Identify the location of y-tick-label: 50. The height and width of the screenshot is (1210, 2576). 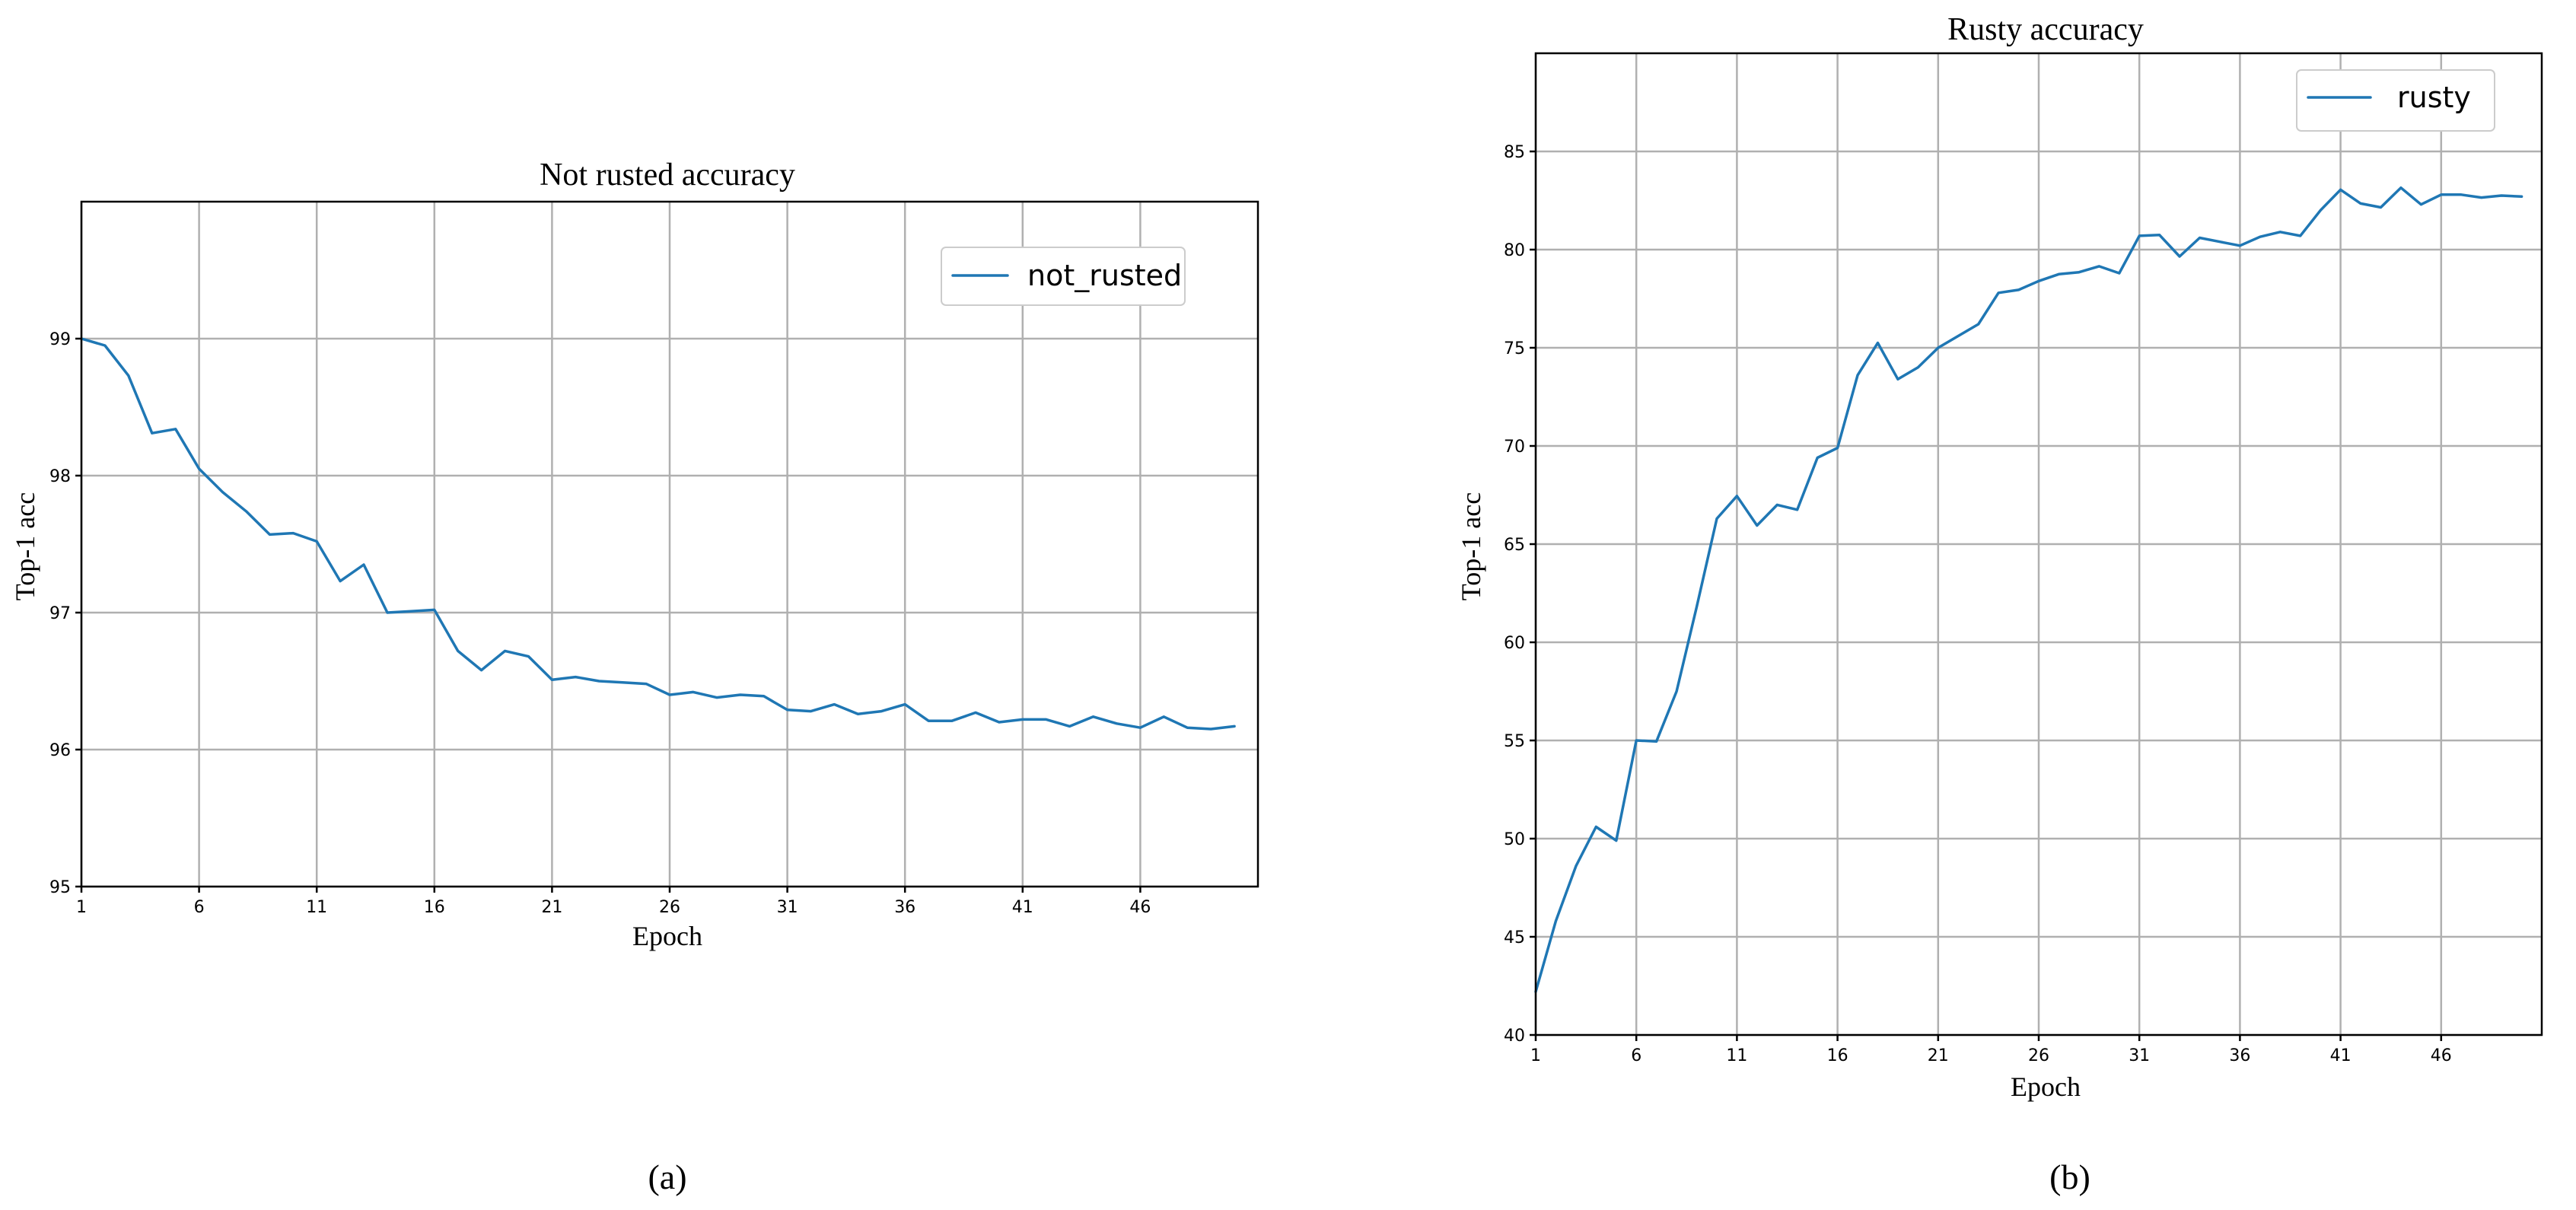
(1514, 840).